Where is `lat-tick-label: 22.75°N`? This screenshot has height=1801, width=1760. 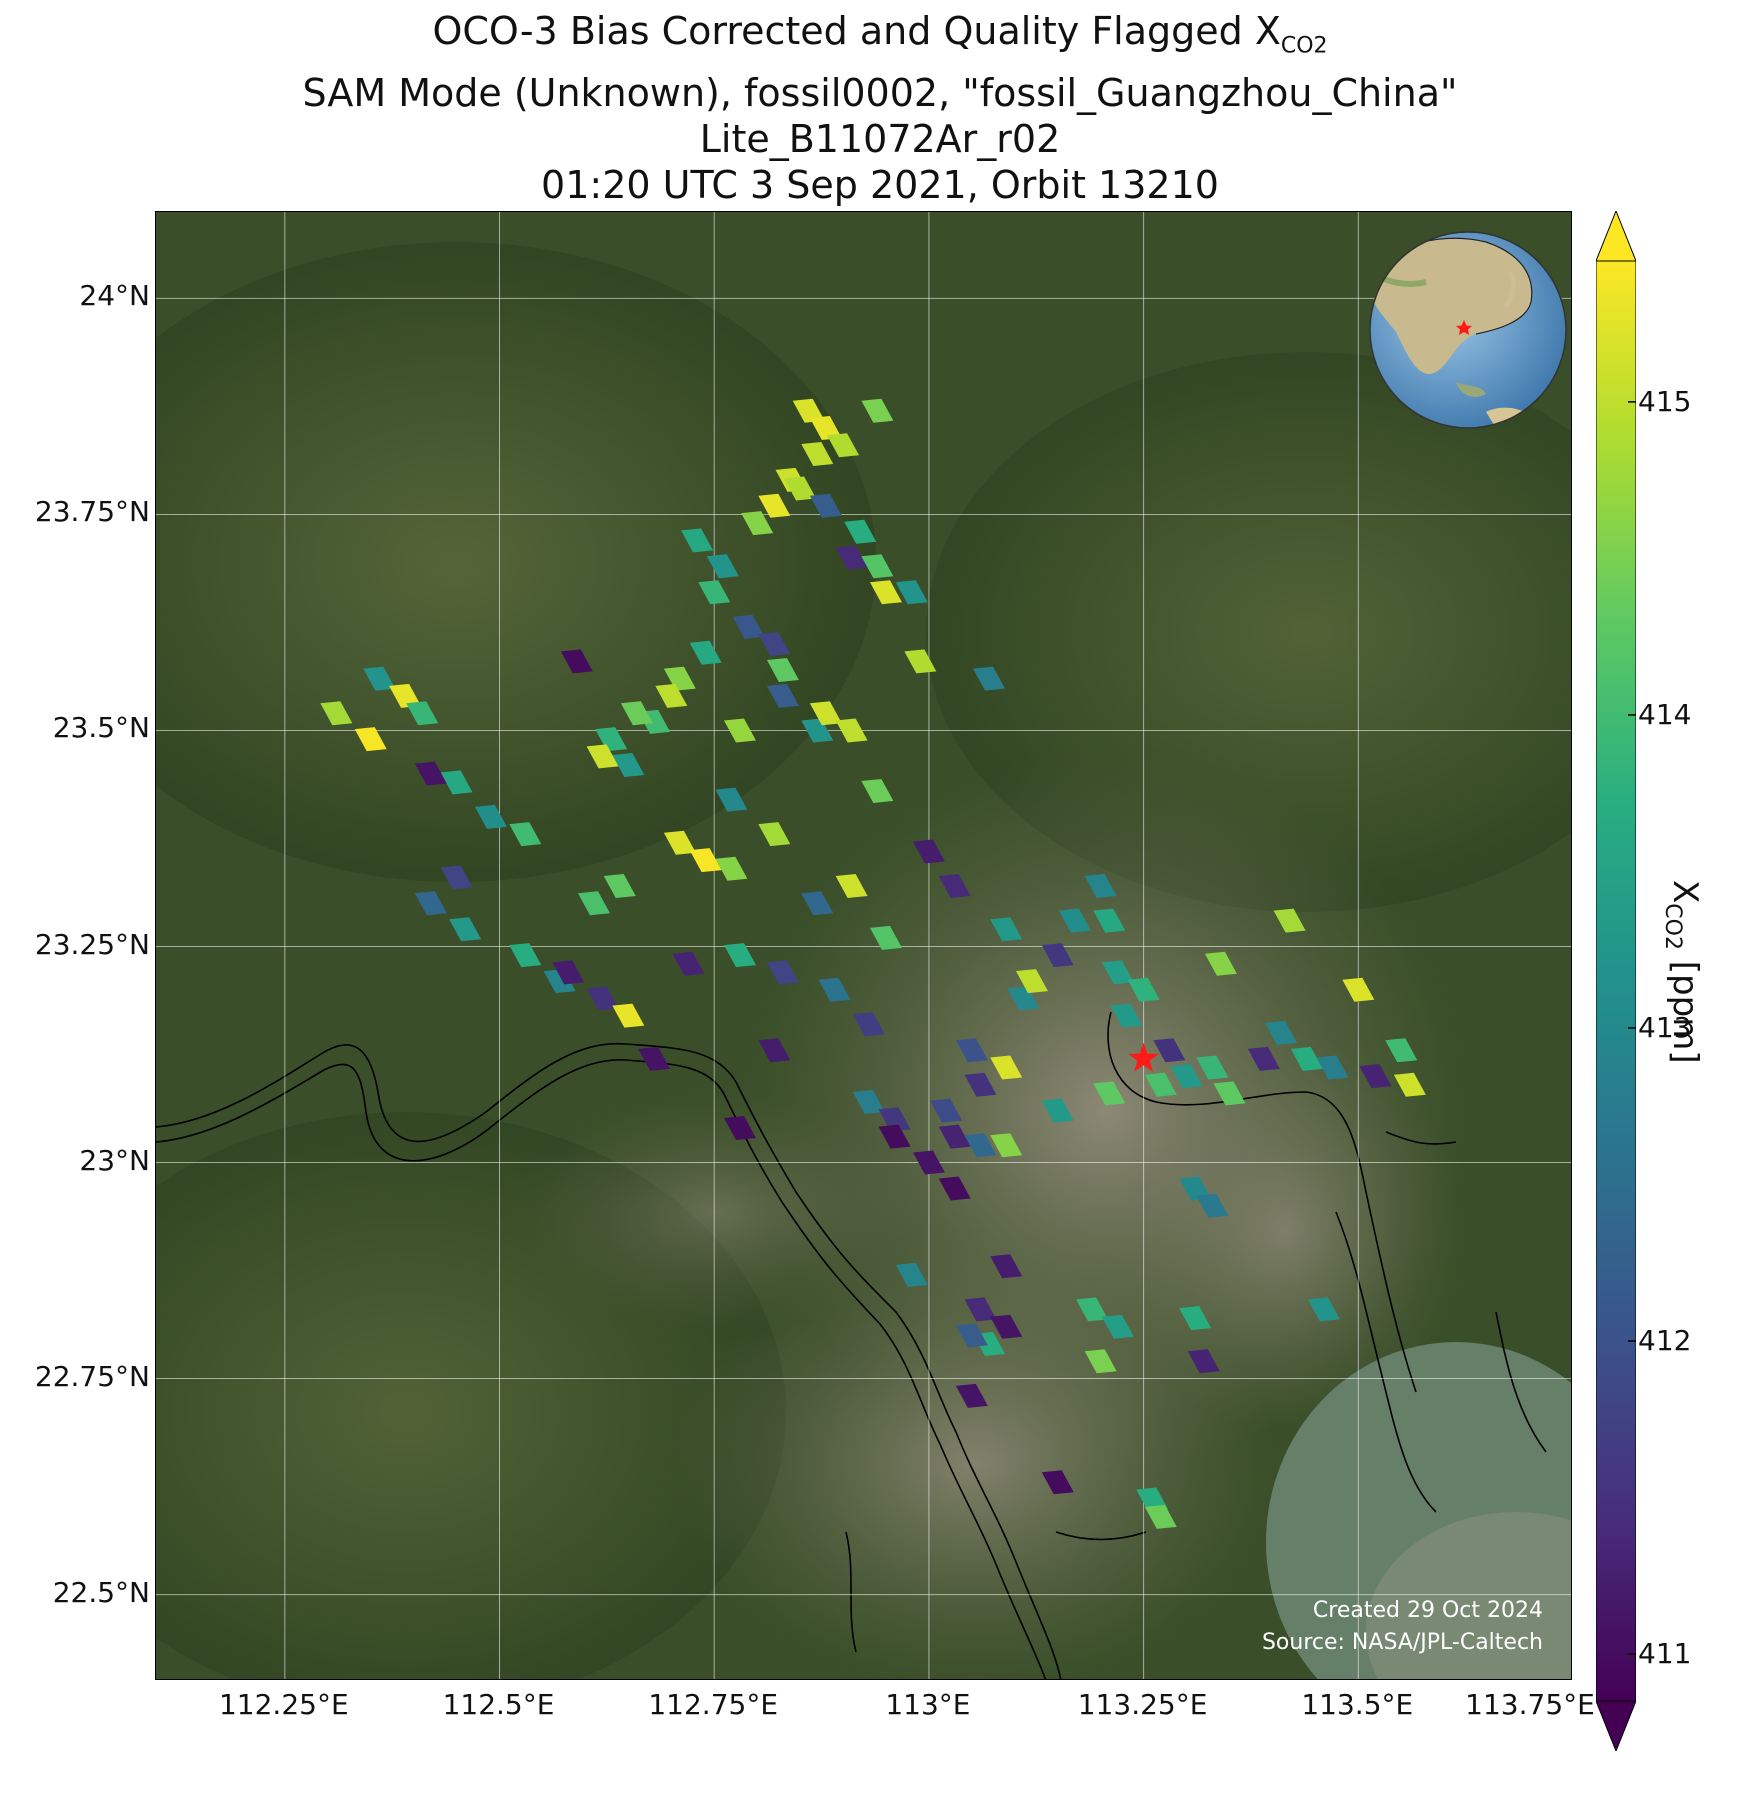 lat-tick-label: 22.75°N is located at coordinates (92, 1376).